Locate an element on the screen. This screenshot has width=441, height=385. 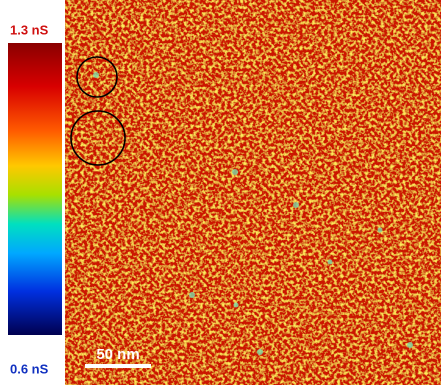
scale-bar-label: 50 nm is located at coordinates (117, 354).